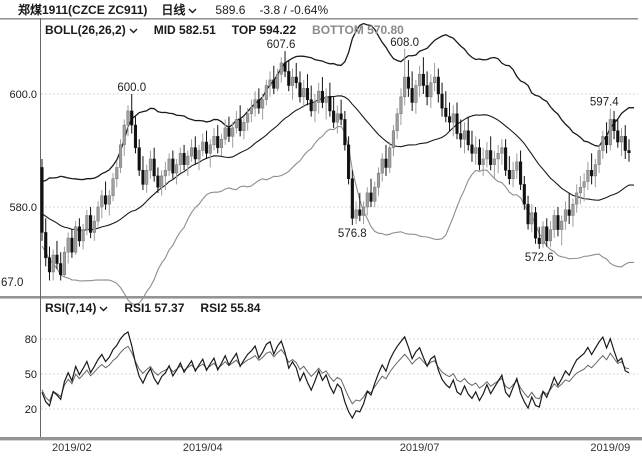 The width and height of the screenshot is (642, 460). What do you see at coordinates (31, 340) in the screenshot?
I see `rsi-tick-label: 80` at bounding box center [31, 340].